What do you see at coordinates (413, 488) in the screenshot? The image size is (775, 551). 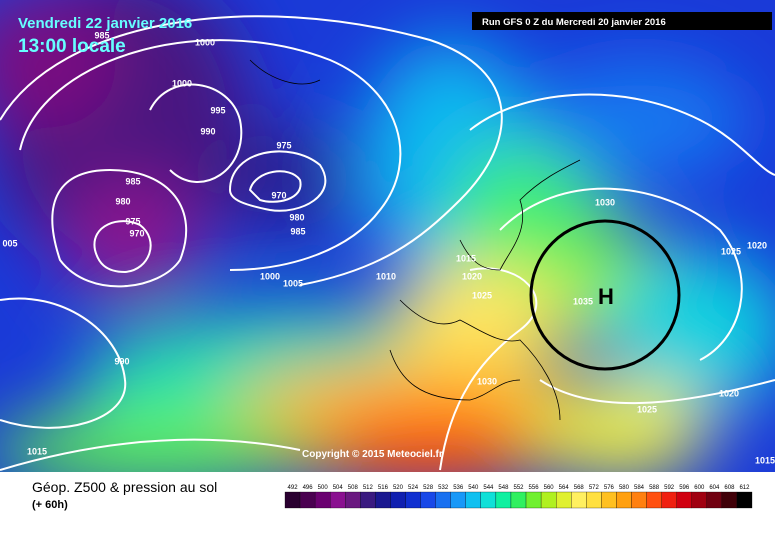 I see `colorbar-label: 524` at bounding box center [413, 488].